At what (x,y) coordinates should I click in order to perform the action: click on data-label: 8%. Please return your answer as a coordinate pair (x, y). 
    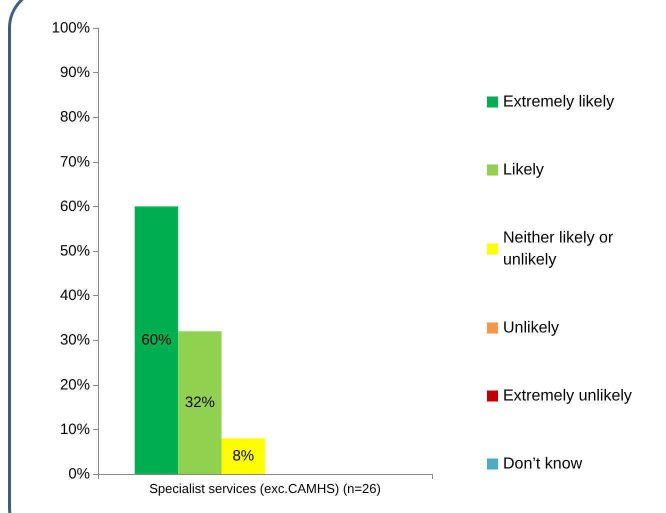
    Looking at the image, I should click on (243, 456).